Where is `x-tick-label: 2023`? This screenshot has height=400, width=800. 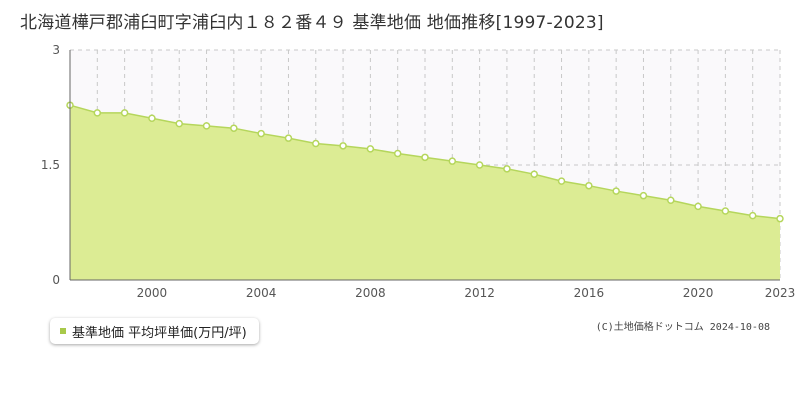 x-tick-label: 2023 is located at coordinates (780, 293).